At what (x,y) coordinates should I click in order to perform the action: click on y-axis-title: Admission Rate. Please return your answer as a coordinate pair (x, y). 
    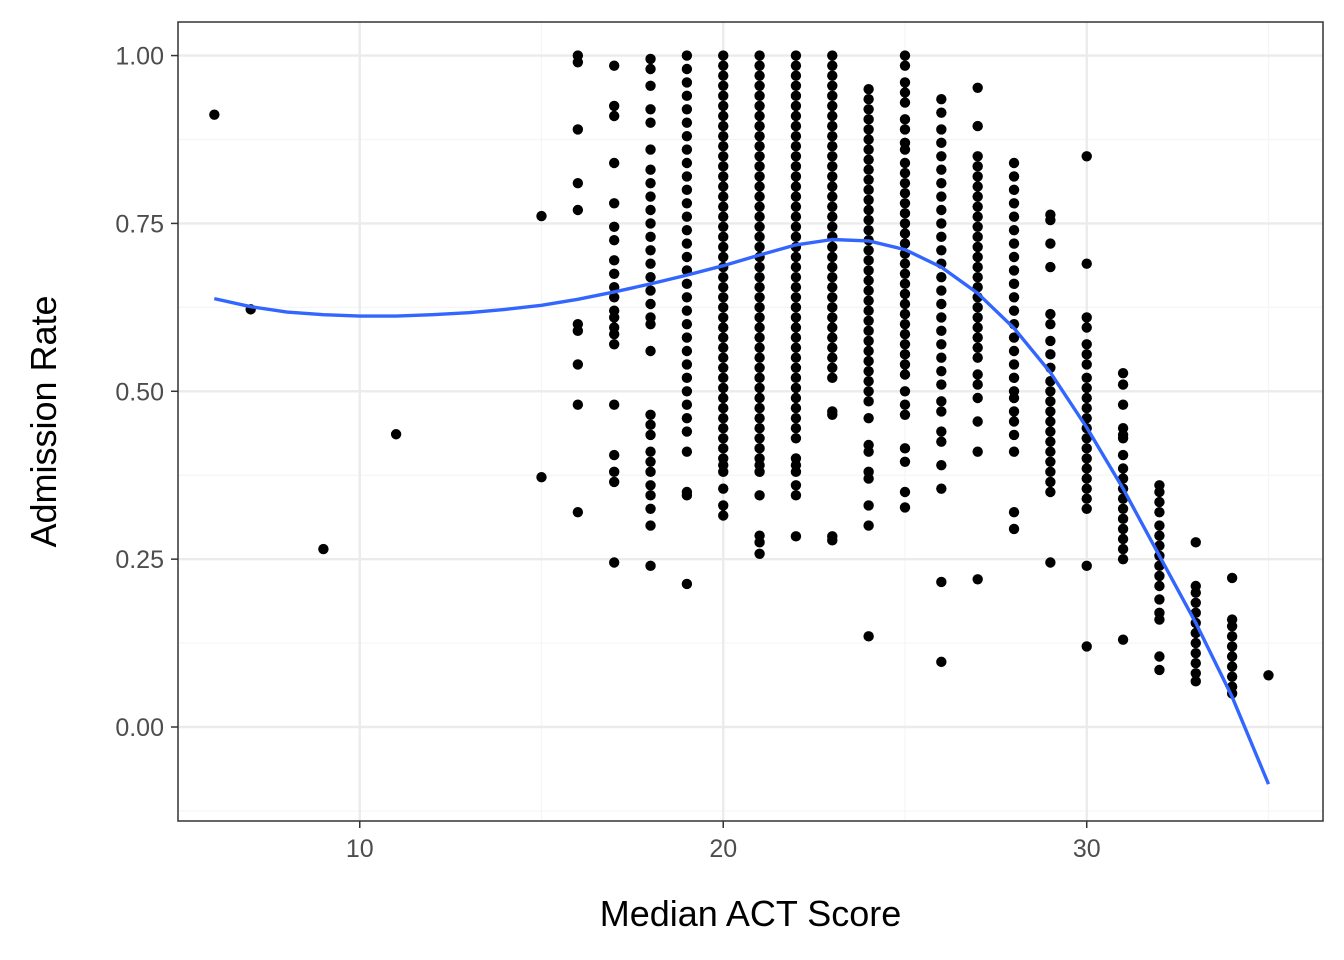
    Looking at the image, I should click on (43, 421).